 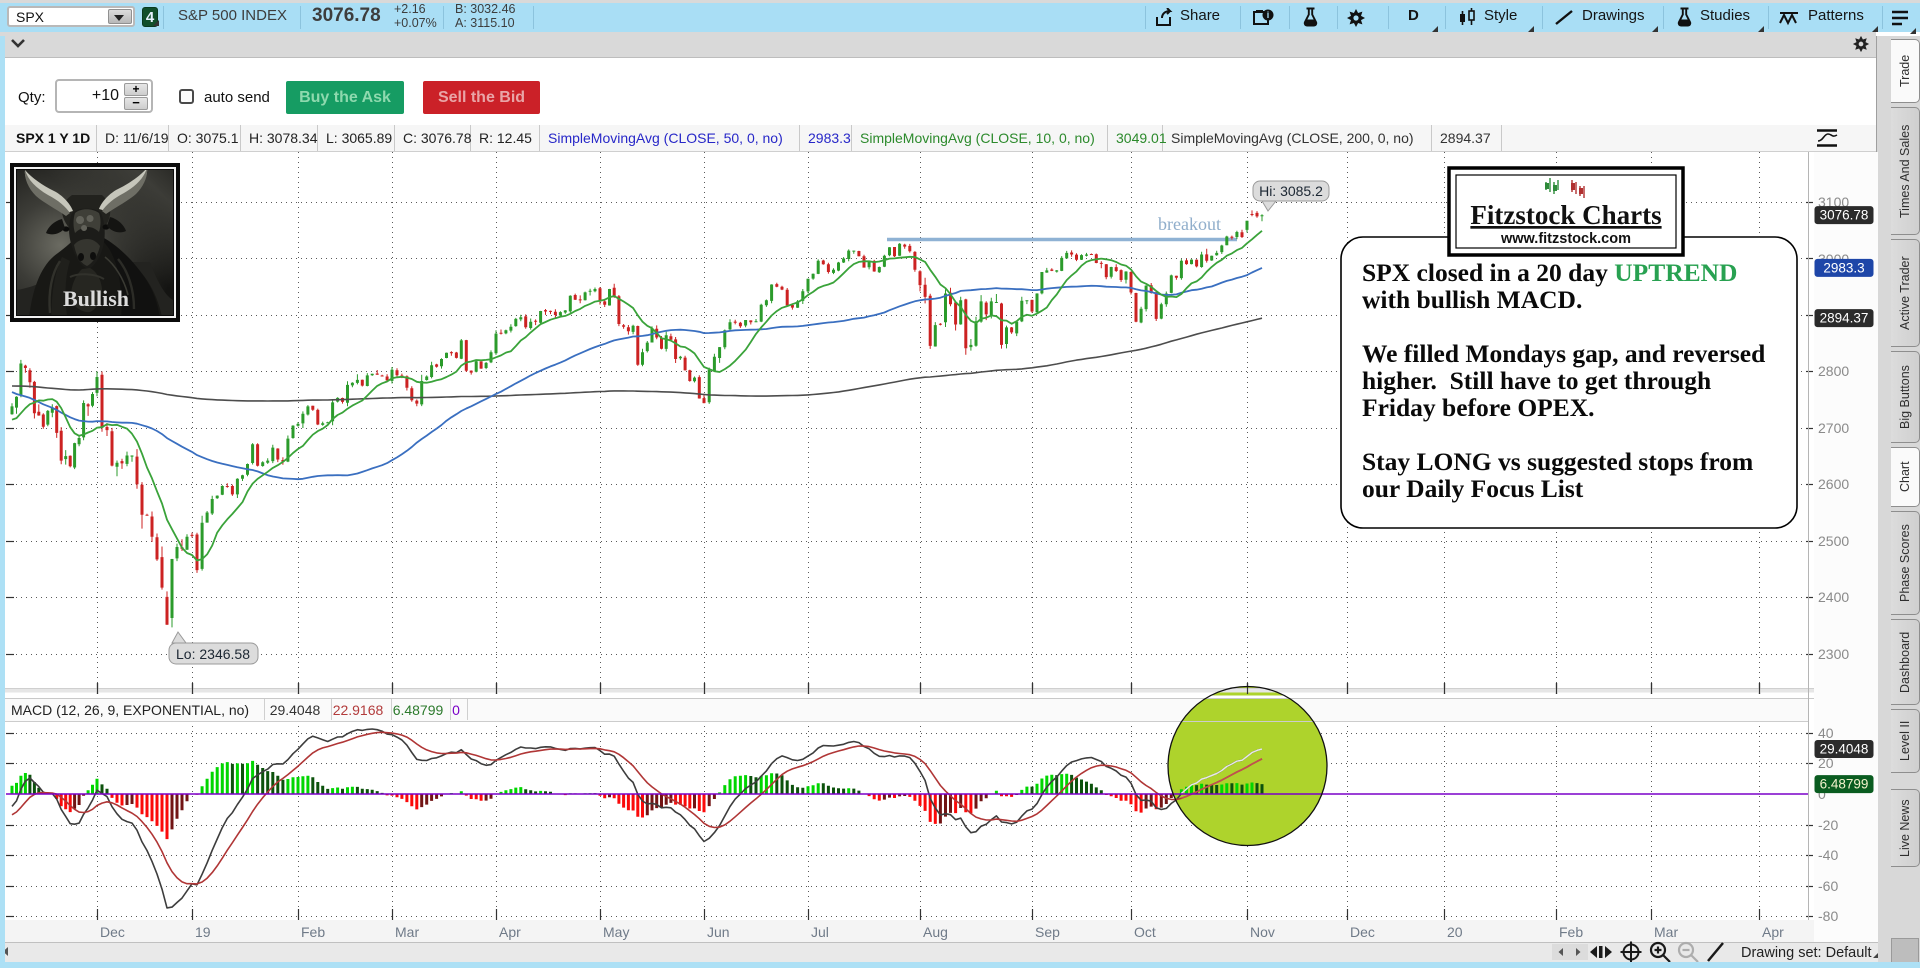 What do you see at coordinates (1806, 953) in the screenshot?
I see `svg-text: Drawing set: Default` at bounding box center [1806, 953].